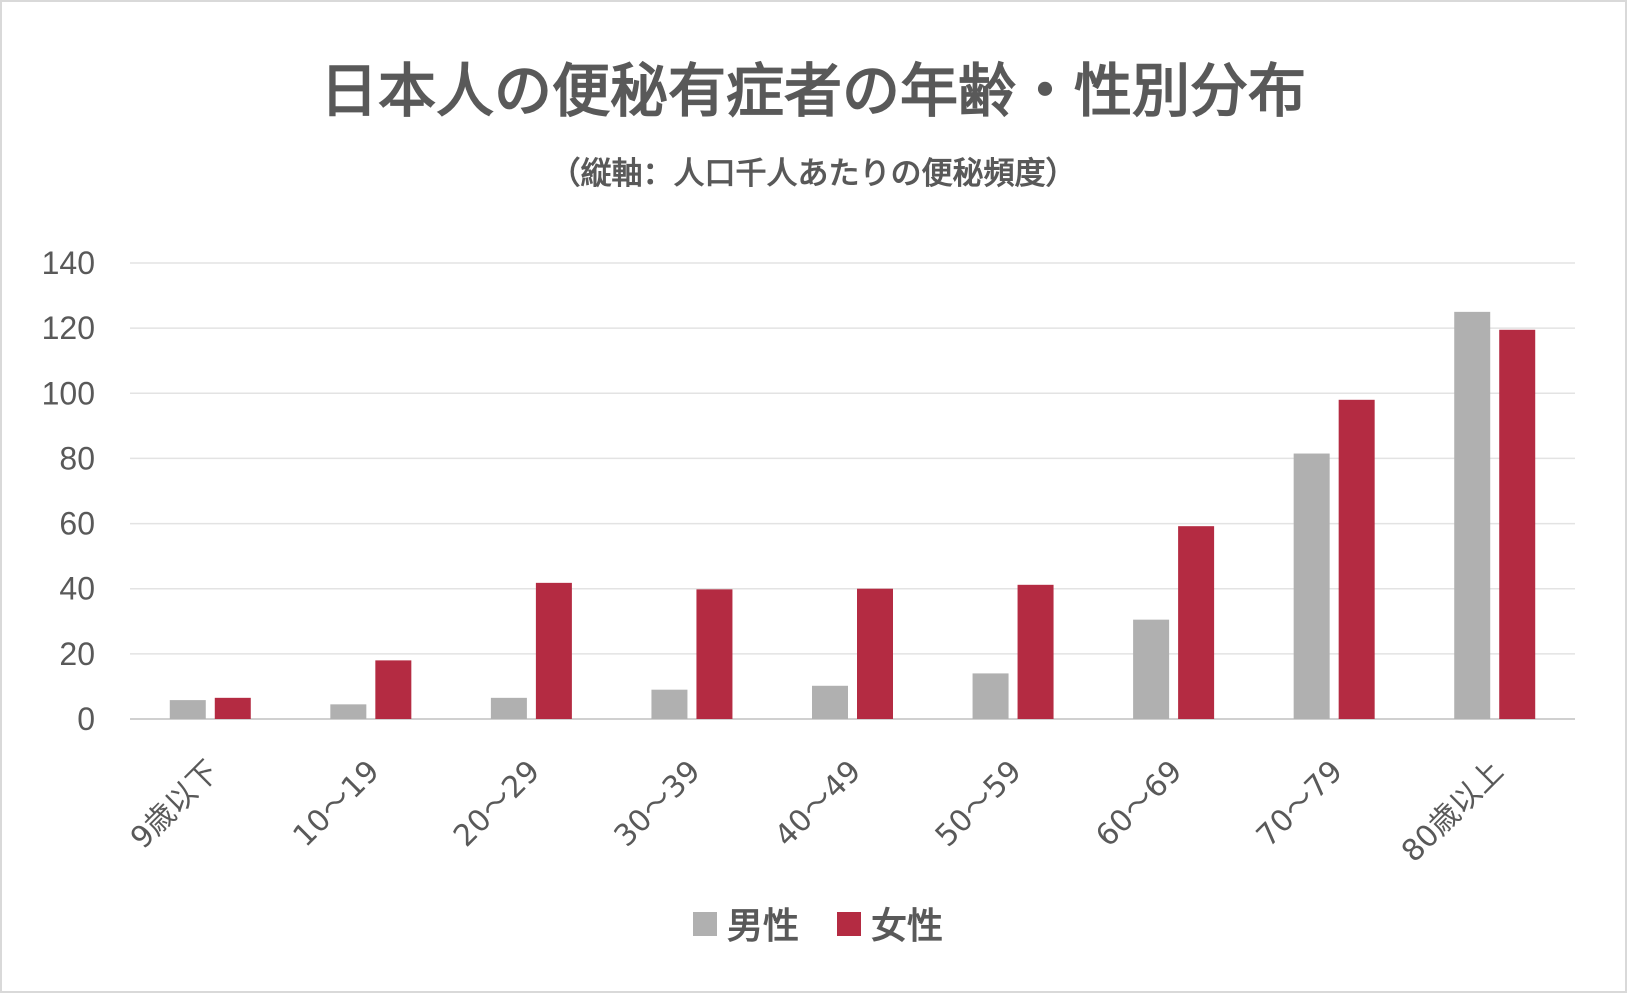  Describe the element at coordinates (1300, 804) in the screenshot. I see `x-tick-label-7: 70〜79` at that location.